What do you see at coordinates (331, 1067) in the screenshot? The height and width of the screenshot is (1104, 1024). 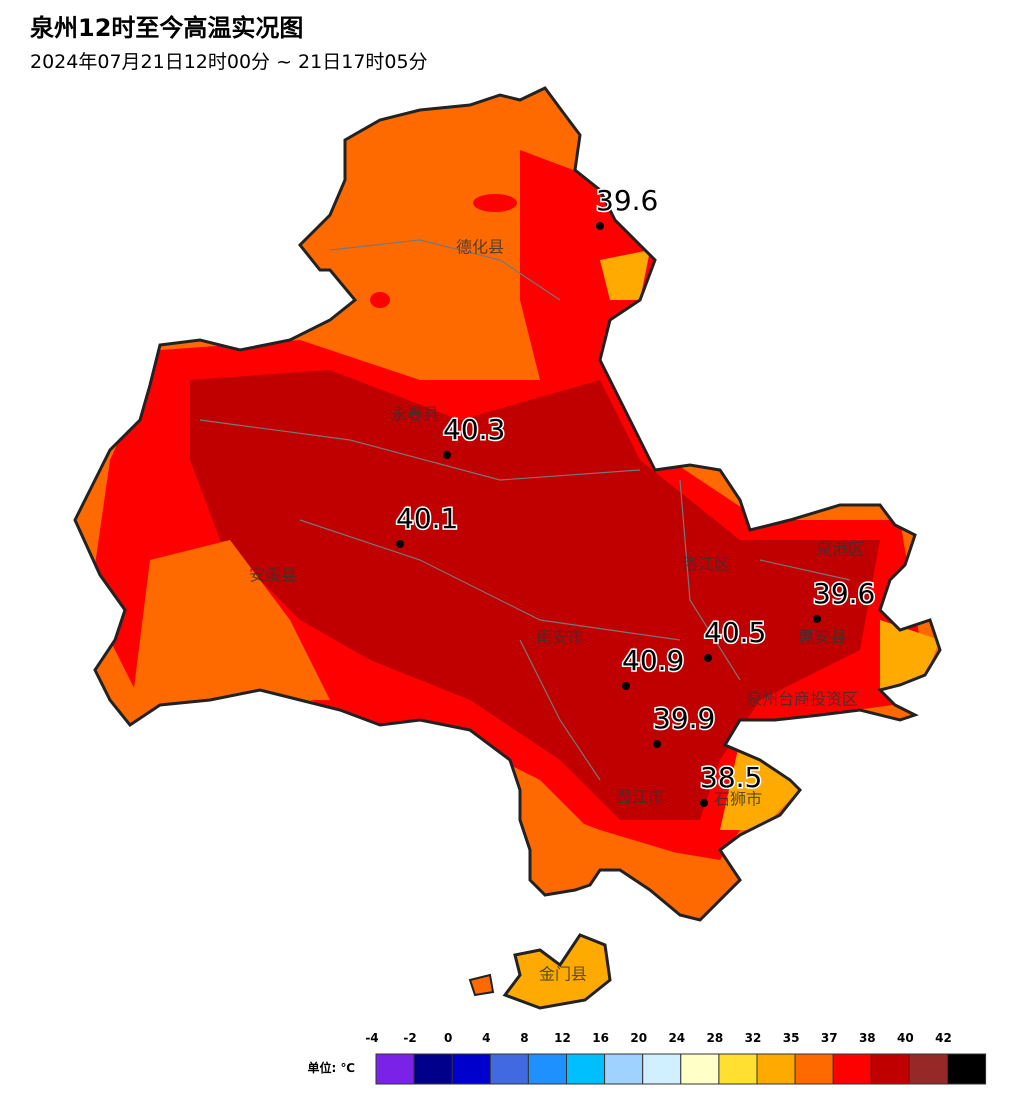 I see `unit-label: 单位: ℃` at bounding box center [331, 1067].